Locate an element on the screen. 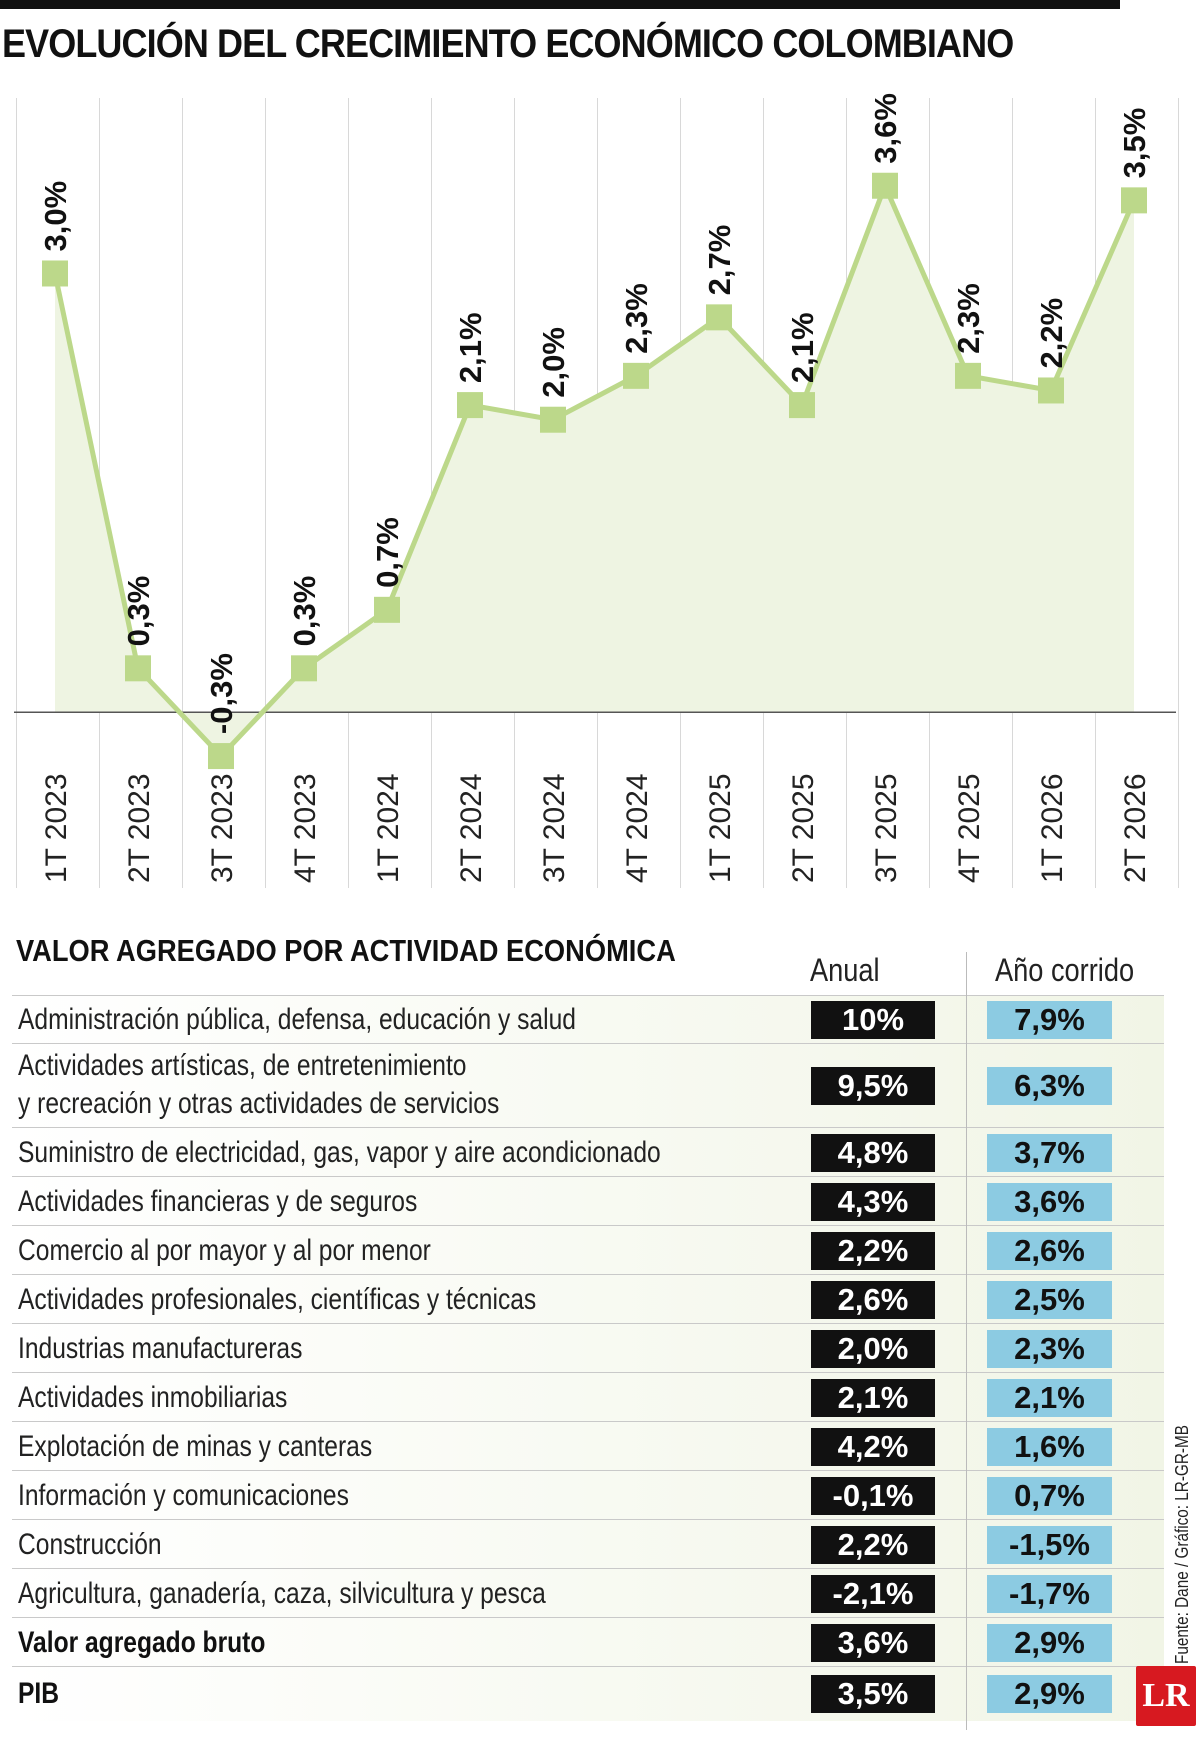  category-label: 1T 2025 is located at coordinates (720, 828).